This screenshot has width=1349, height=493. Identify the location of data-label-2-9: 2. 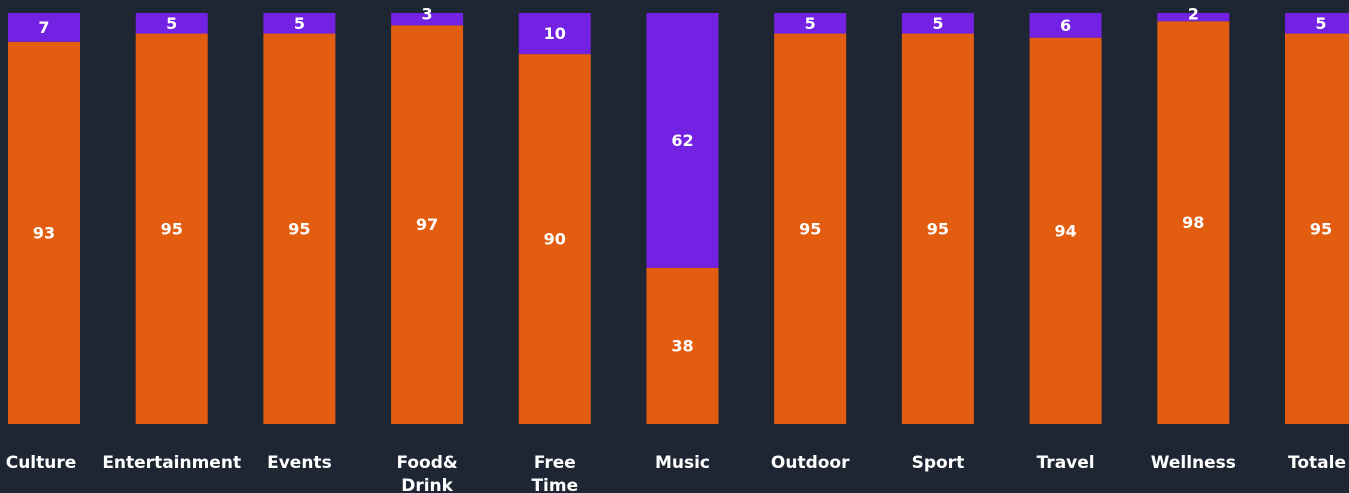
(1193, 14).